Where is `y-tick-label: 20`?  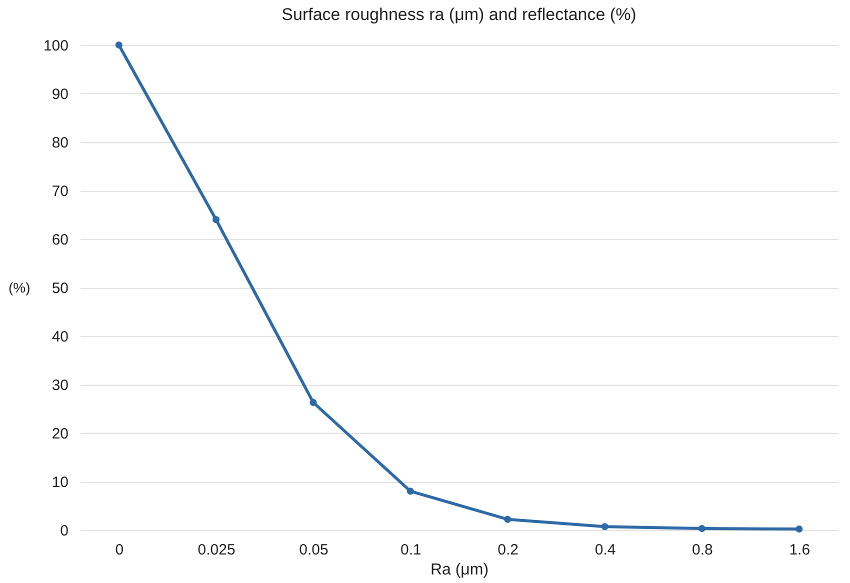
y-tick-label: 20 is located at coordinates (60, 434).